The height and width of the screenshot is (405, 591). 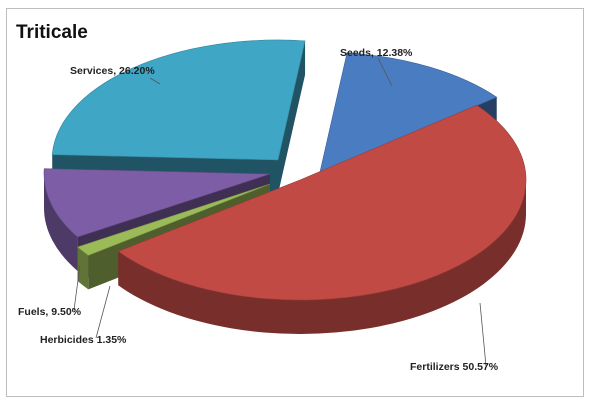 What do you see at coordinates (155, 81) in the screenshot?
I see `leader-line-services` at bounding box center [155, 81].